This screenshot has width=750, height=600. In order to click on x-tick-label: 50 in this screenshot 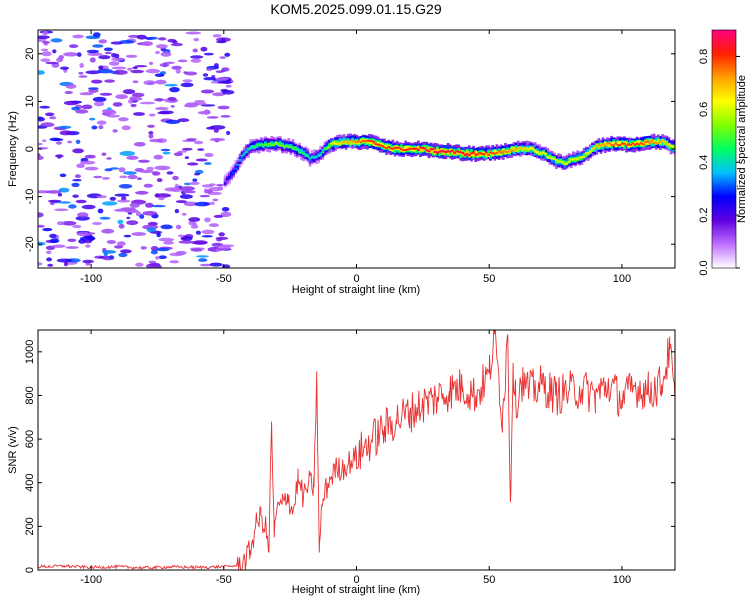, I will do `click(489, 580)`.